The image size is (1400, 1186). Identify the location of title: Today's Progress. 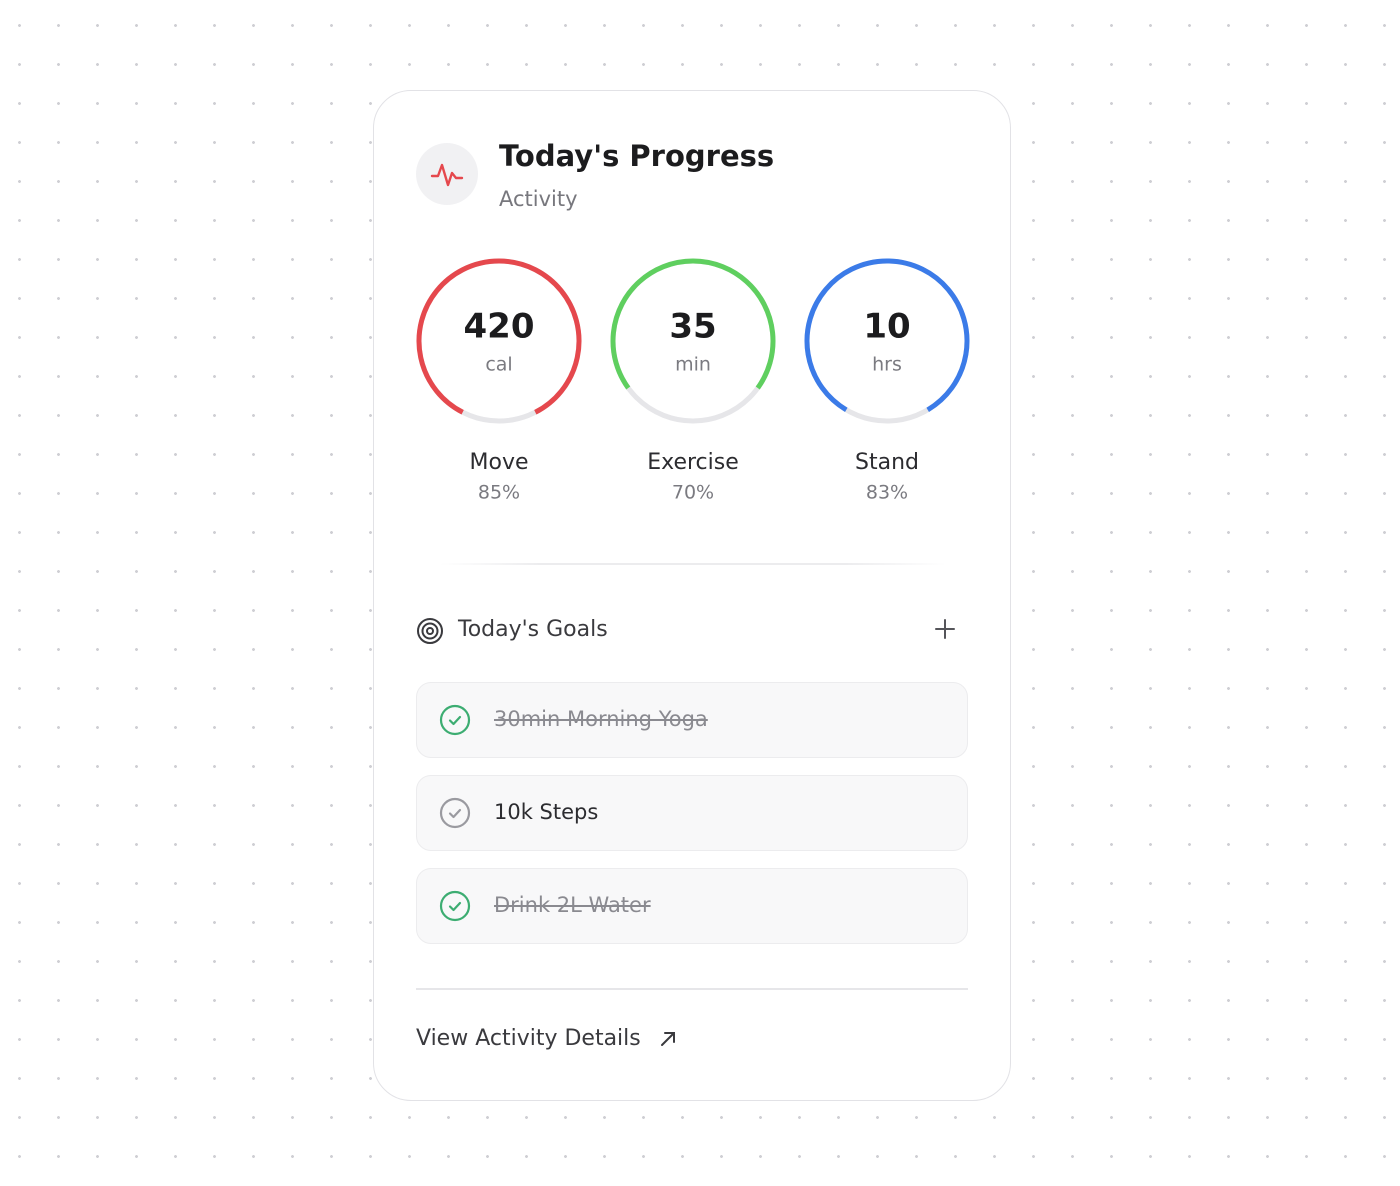
(637, 156).